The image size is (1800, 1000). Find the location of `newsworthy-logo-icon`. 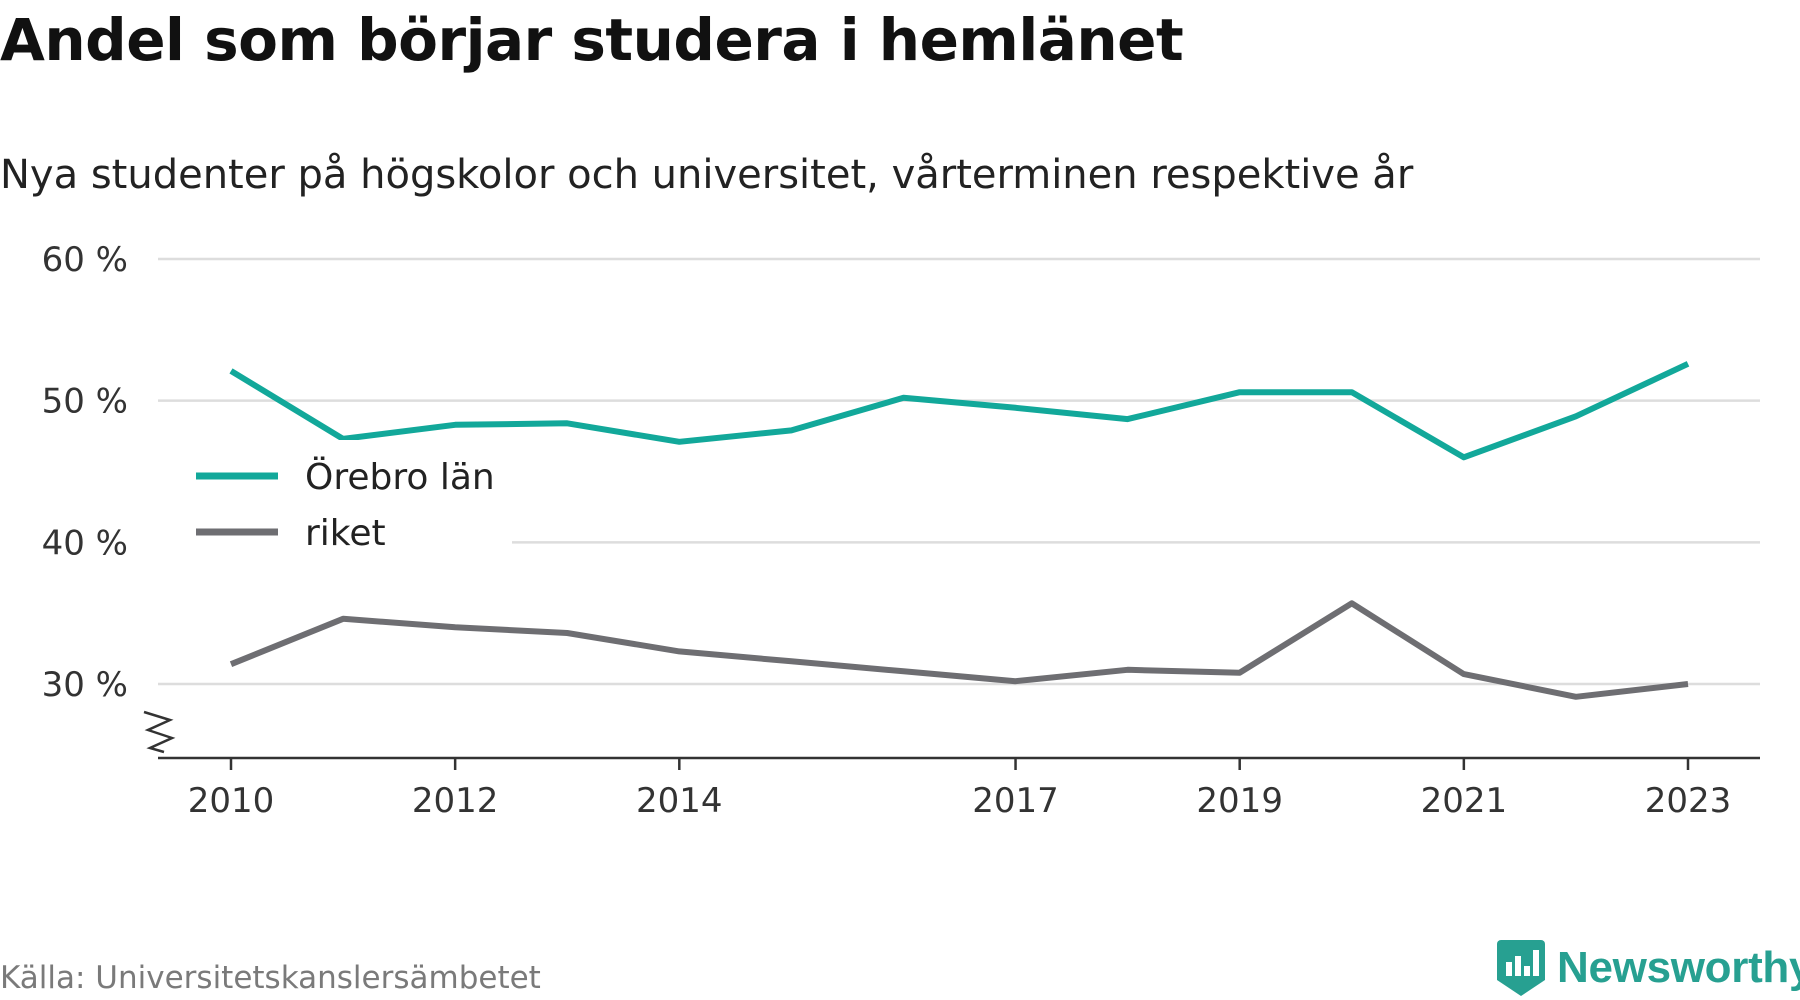

newsworthy-logo-icon is located at coordinates (1521, 968).